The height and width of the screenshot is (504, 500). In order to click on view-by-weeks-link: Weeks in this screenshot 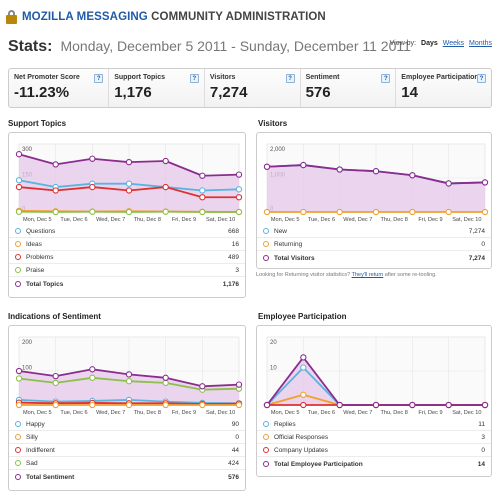, I will do `click(453, 43)`.